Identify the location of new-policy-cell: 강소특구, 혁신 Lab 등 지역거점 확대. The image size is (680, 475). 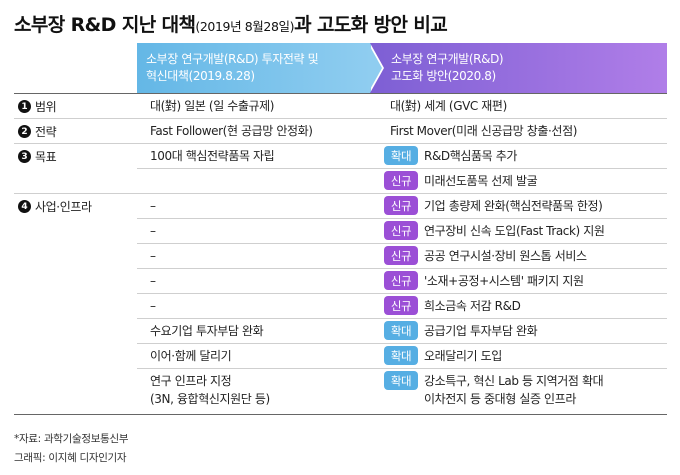
(514, 381).